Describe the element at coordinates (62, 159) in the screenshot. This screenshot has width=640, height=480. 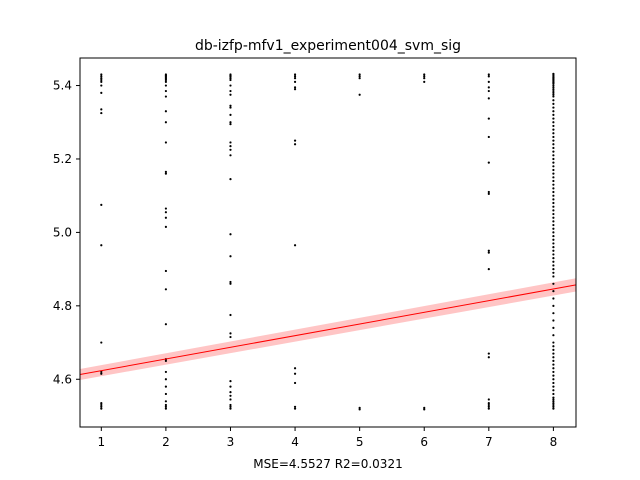
I see `y-tick-label: 5.2` at that location.